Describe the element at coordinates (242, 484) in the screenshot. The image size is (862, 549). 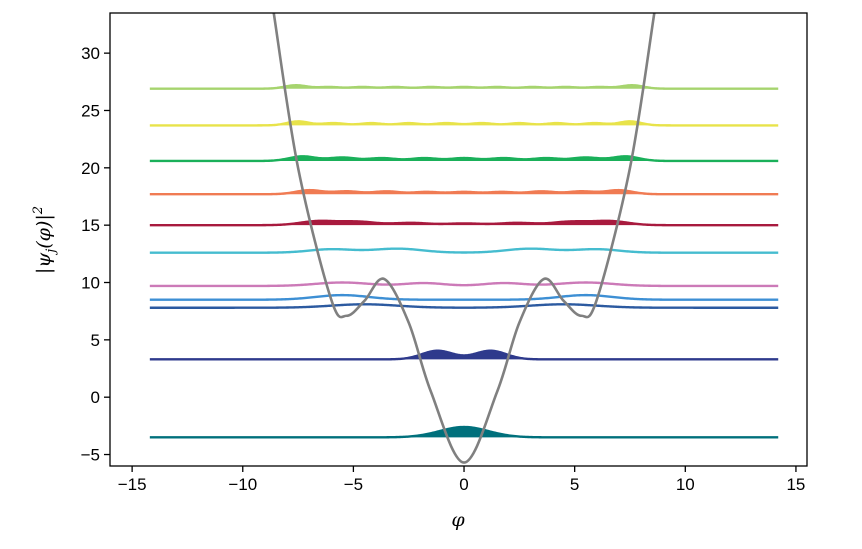
I see `x-tick-label: −10` at that location.